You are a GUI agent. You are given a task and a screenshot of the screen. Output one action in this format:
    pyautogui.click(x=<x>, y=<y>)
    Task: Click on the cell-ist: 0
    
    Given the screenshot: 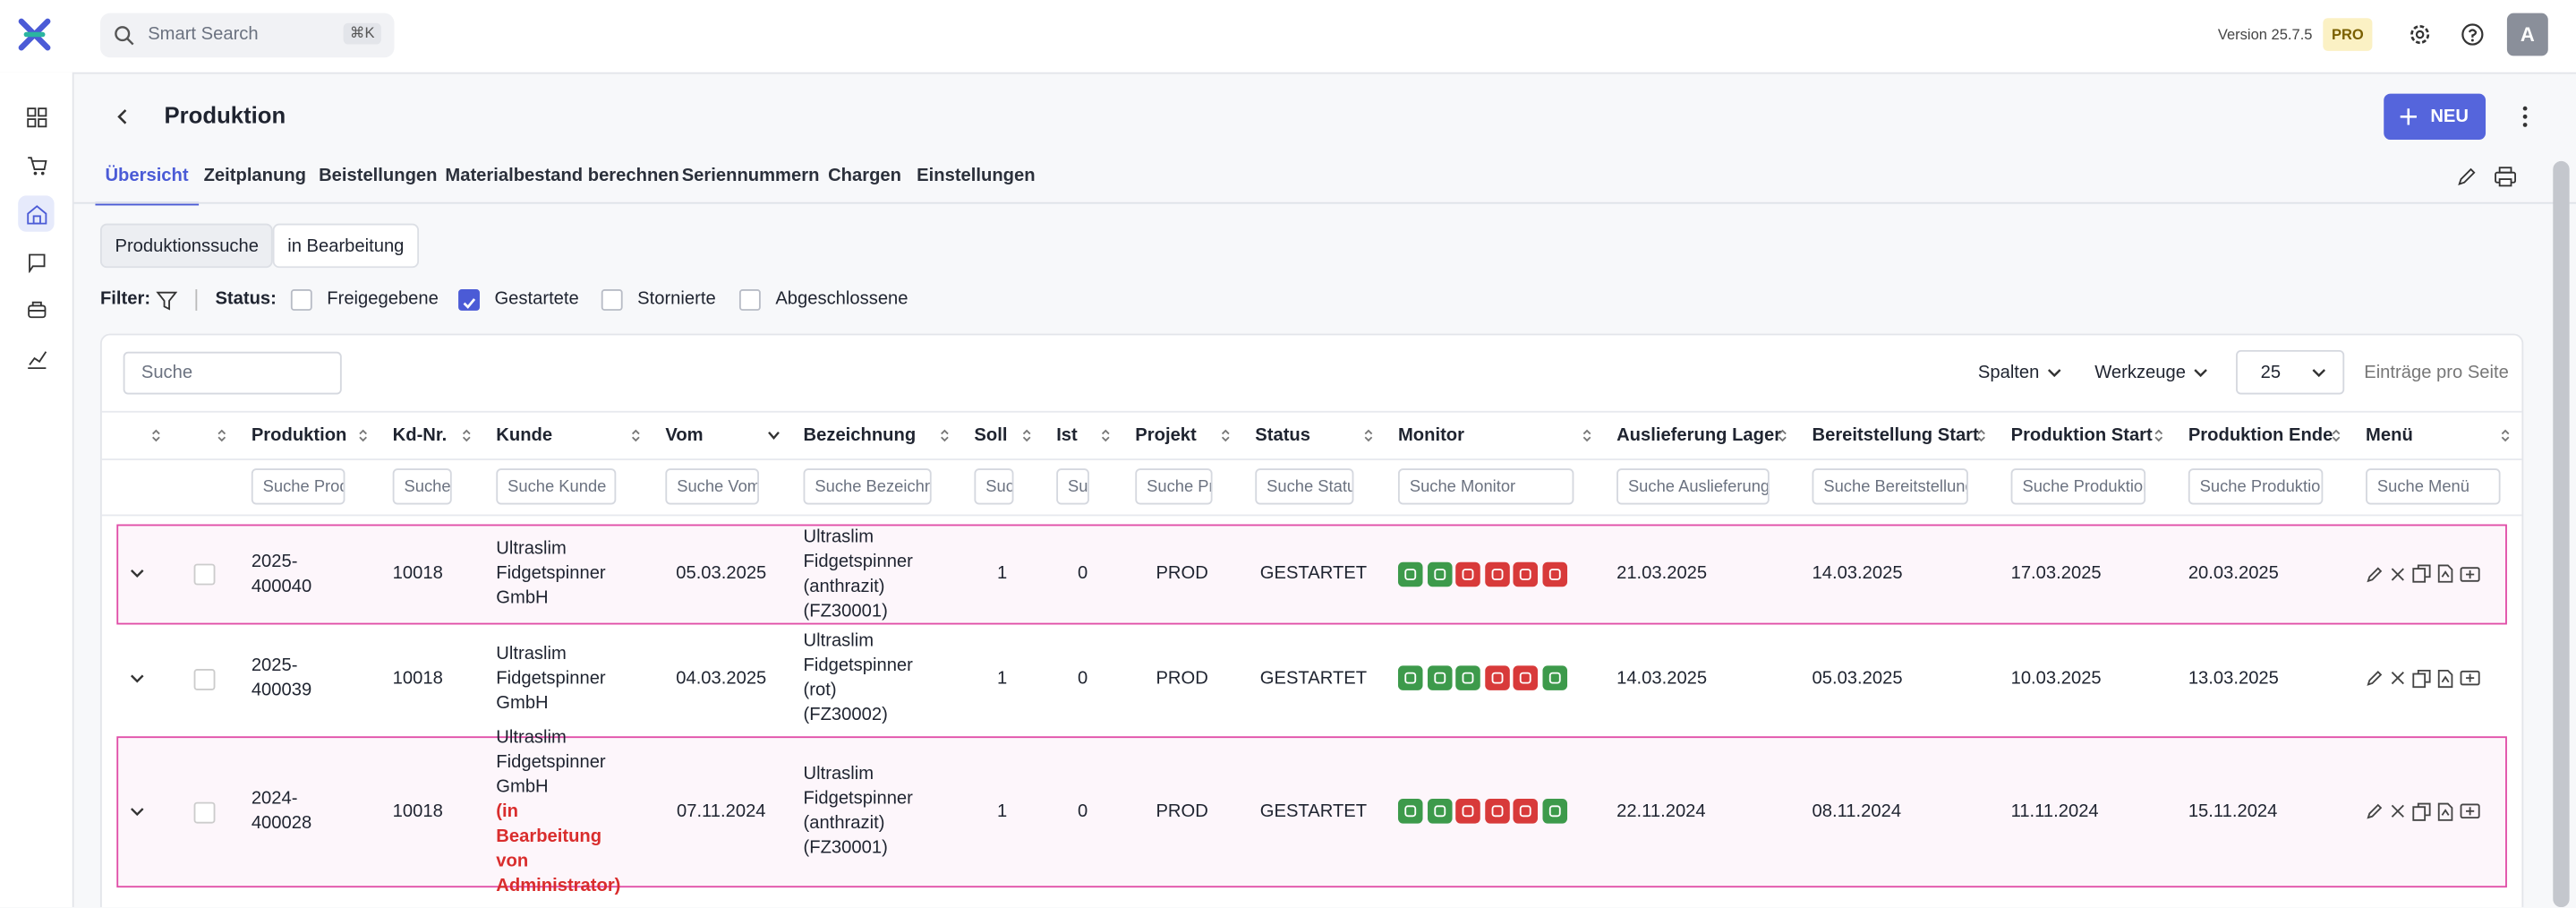 What is the action you would take?
    pyautogui.click(x=1082, y=573)
    